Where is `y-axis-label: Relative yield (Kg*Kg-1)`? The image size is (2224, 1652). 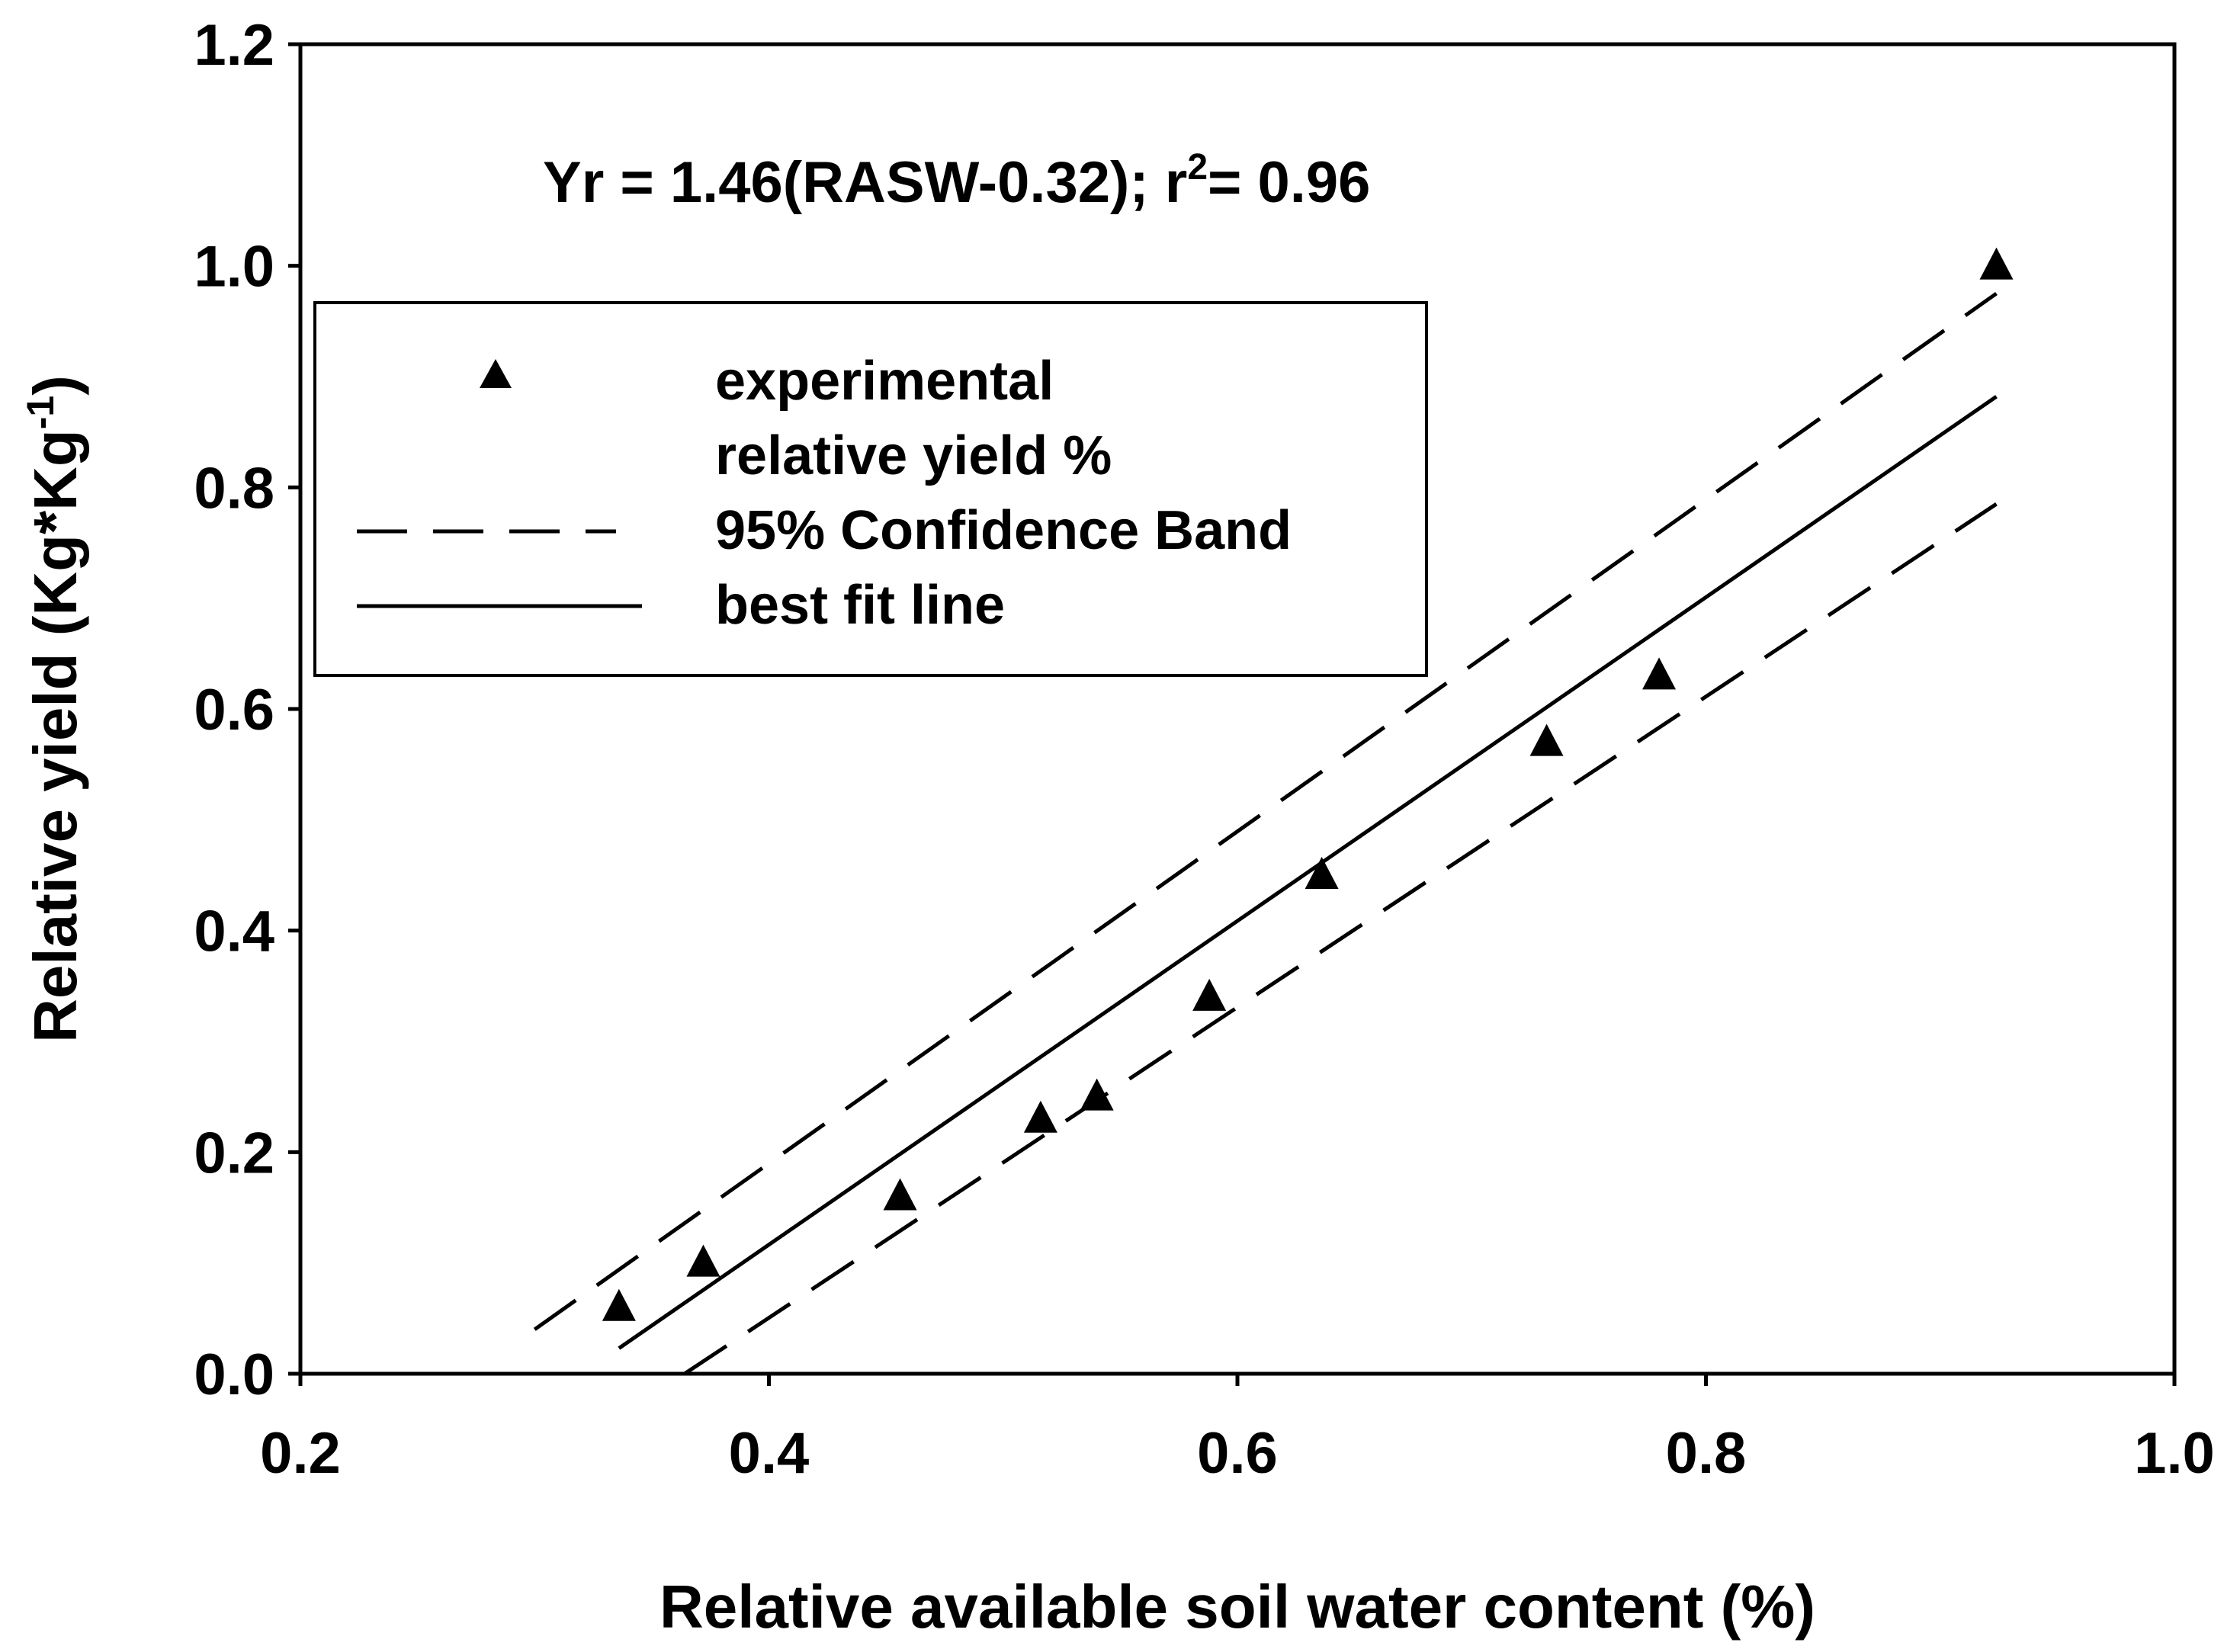
y-axis-label: Relative yield (Kg*Kg-1) is located at coordinates (54, 709).